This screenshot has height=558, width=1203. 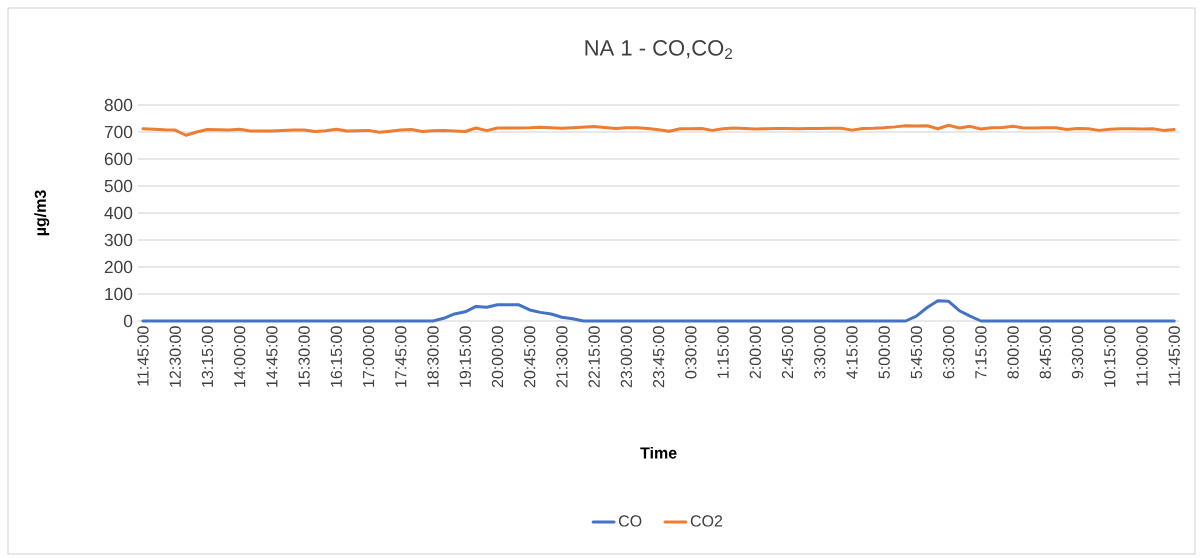 What do you see at coordinates (118, 267) in the screenshot?
I see `y-tick-label: 200` at bounding box center [118, 267].